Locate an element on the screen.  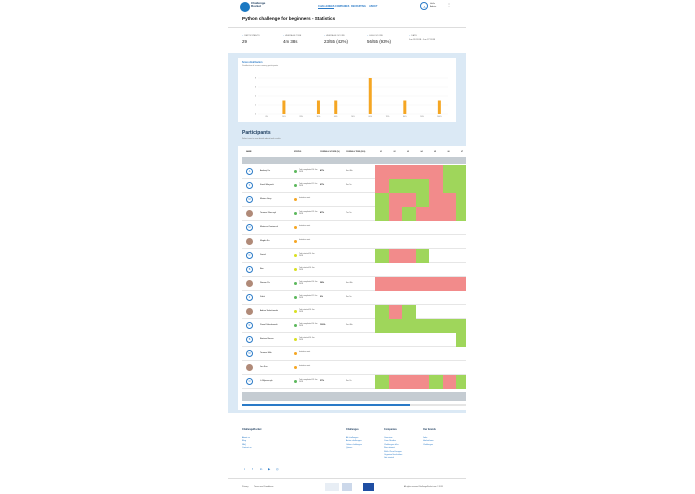
table-row: M Tomasz Mak Invitation sent is located at coordinates (354, 354).